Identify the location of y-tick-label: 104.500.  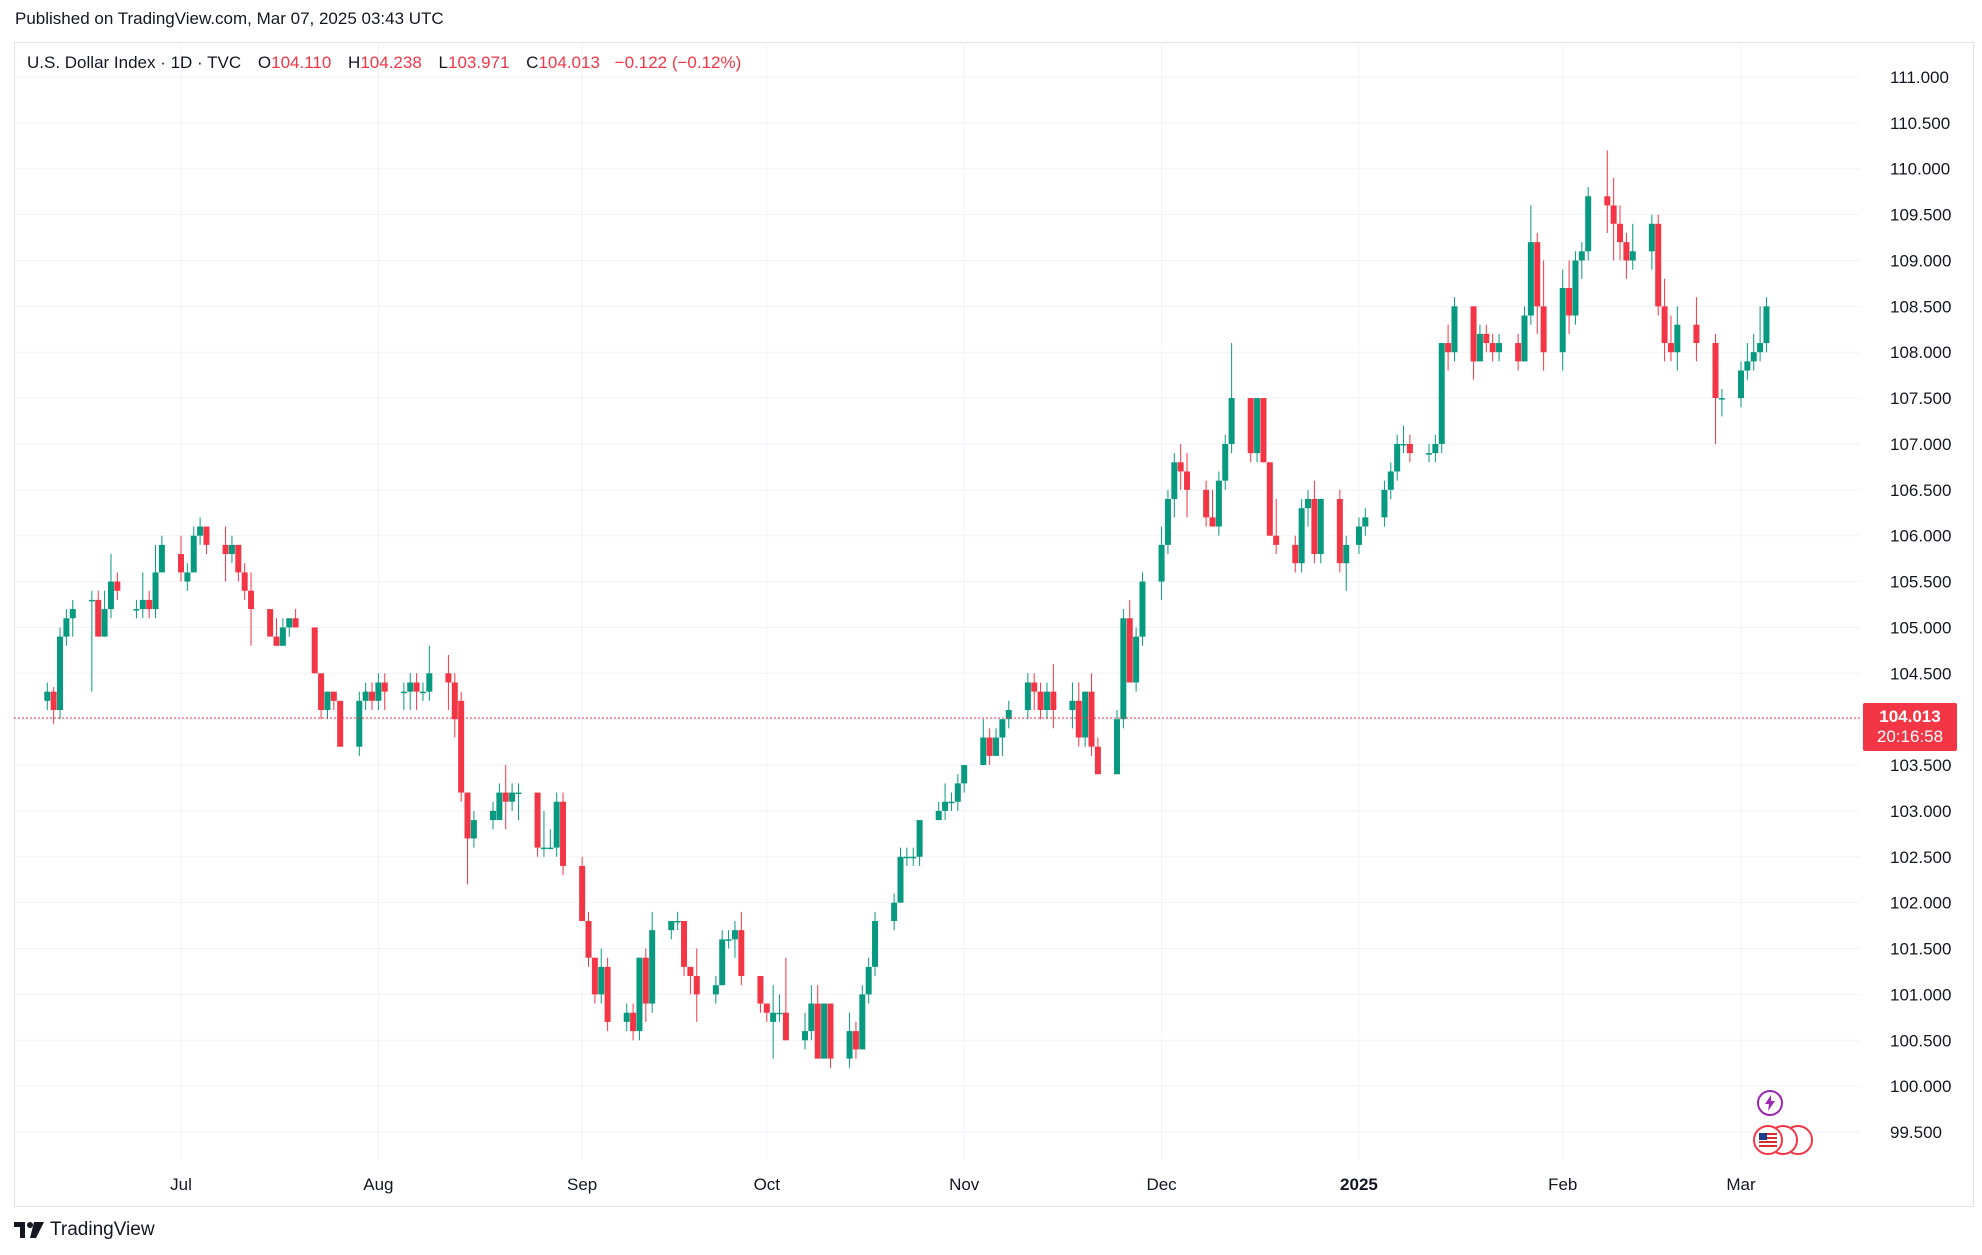
(1920, 673).